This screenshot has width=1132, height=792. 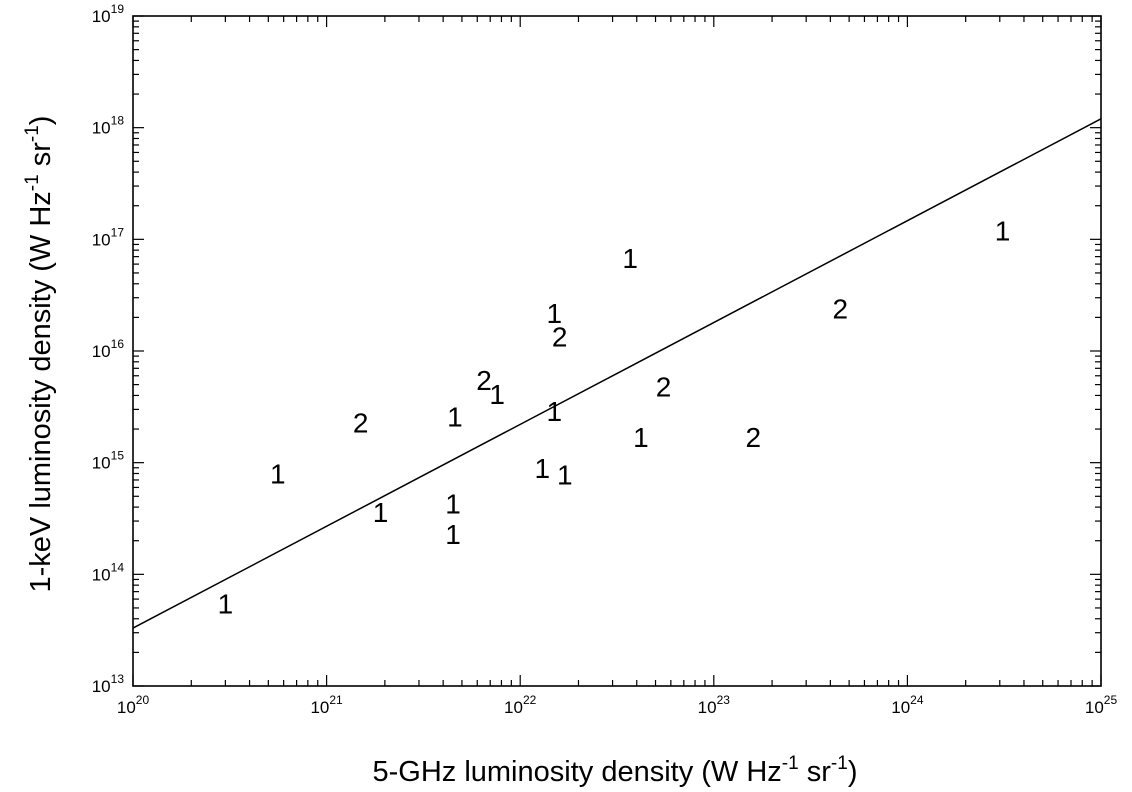 What do you see at coordinates (336, 700) in the screenshot?
I see `x-tick-exponent: 21` at bounding box center [336, 700].